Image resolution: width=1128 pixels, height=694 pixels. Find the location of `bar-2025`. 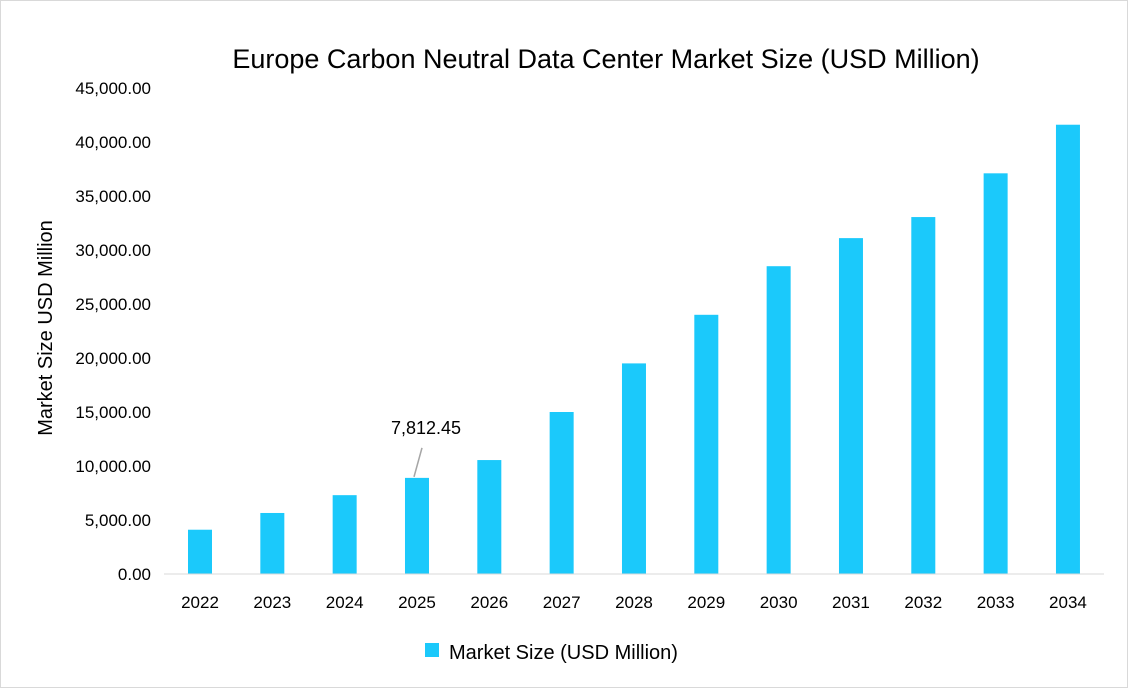

bar-2025 is located at coordinates (416, 525).